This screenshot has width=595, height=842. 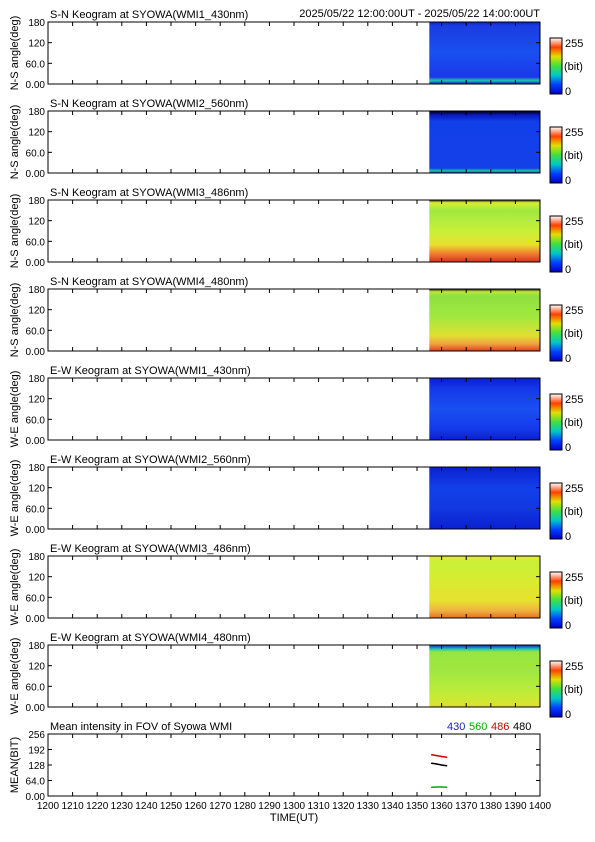 I want to click on panel-title: E-W Keogram at SYOWA(WMI1_430nm), so click(x=150, y=371).